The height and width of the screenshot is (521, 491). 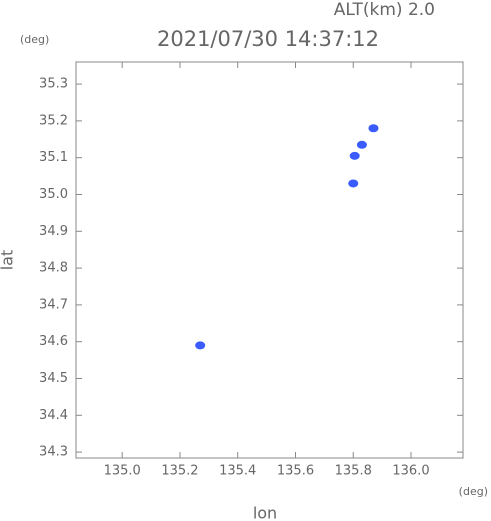 What do you see at coordinates (473, 491) in the screenshot?
I see `x-unit: (deg)` at bounding box center [473, 491].